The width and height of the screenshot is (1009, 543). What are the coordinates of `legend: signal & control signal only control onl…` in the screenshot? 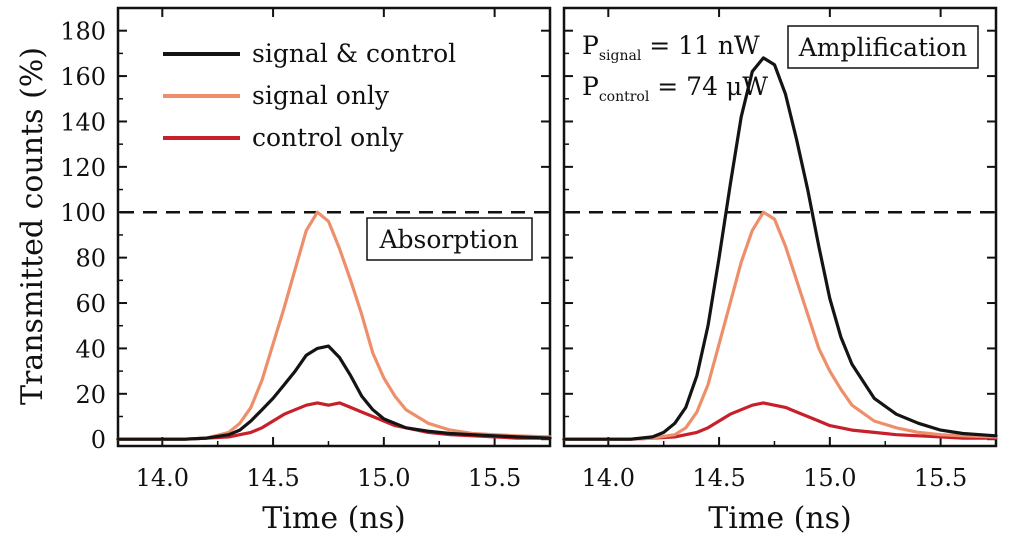 It's located at (309, 95).